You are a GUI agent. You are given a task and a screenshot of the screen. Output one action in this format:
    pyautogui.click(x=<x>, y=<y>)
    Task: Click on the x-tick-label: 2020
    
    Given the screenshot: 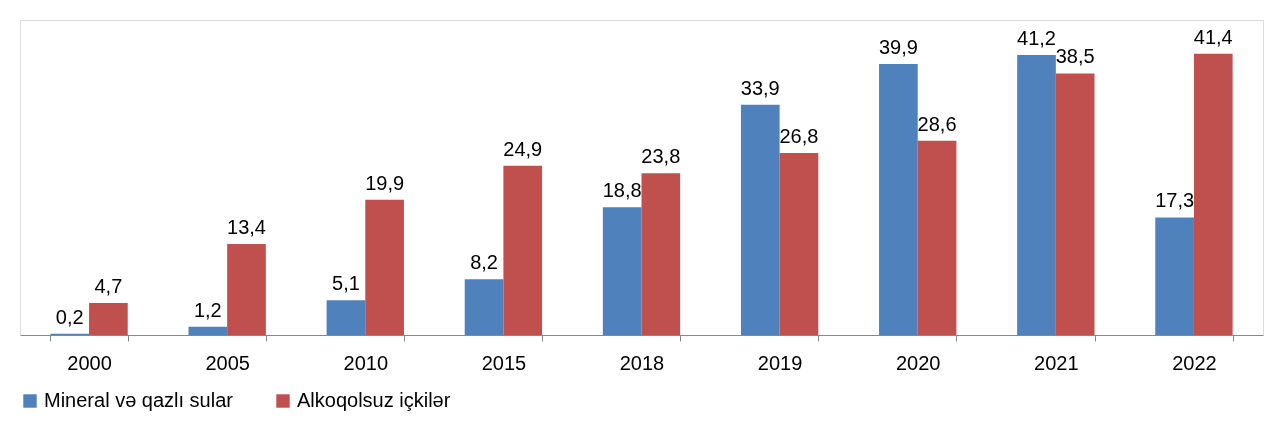 What is the action you would take?
    pyautogui.click(x=918, y=362)
    